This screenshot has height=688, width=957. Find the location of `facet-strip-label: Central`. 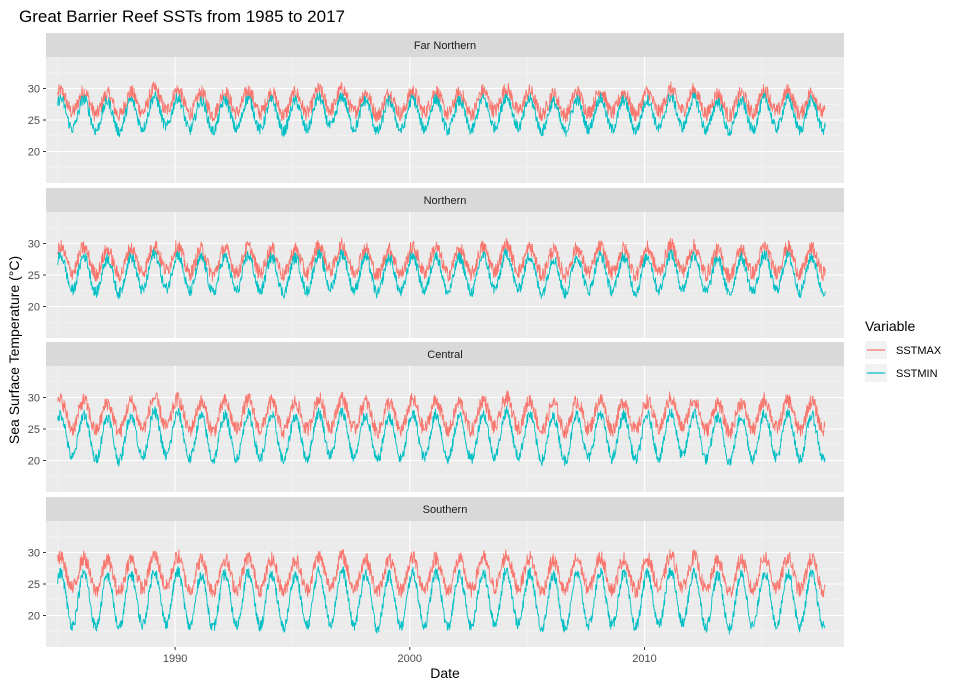

facet-strip-label: Central is located at coordinates (444, 355).